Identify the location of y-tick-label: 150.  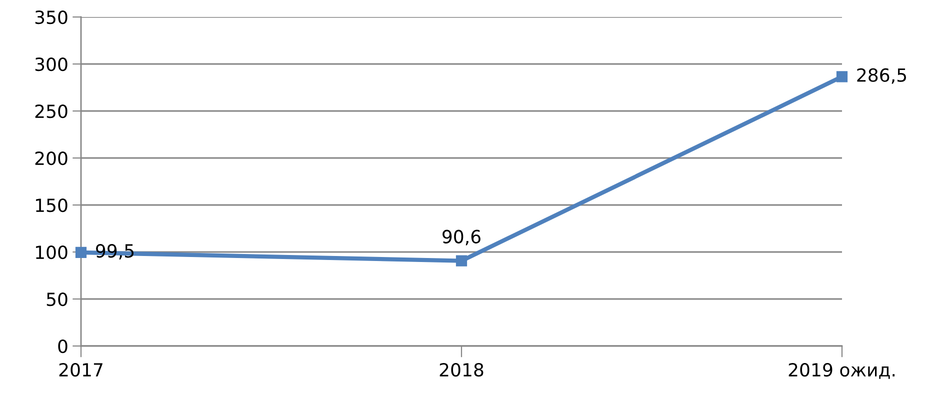
(52, 205).